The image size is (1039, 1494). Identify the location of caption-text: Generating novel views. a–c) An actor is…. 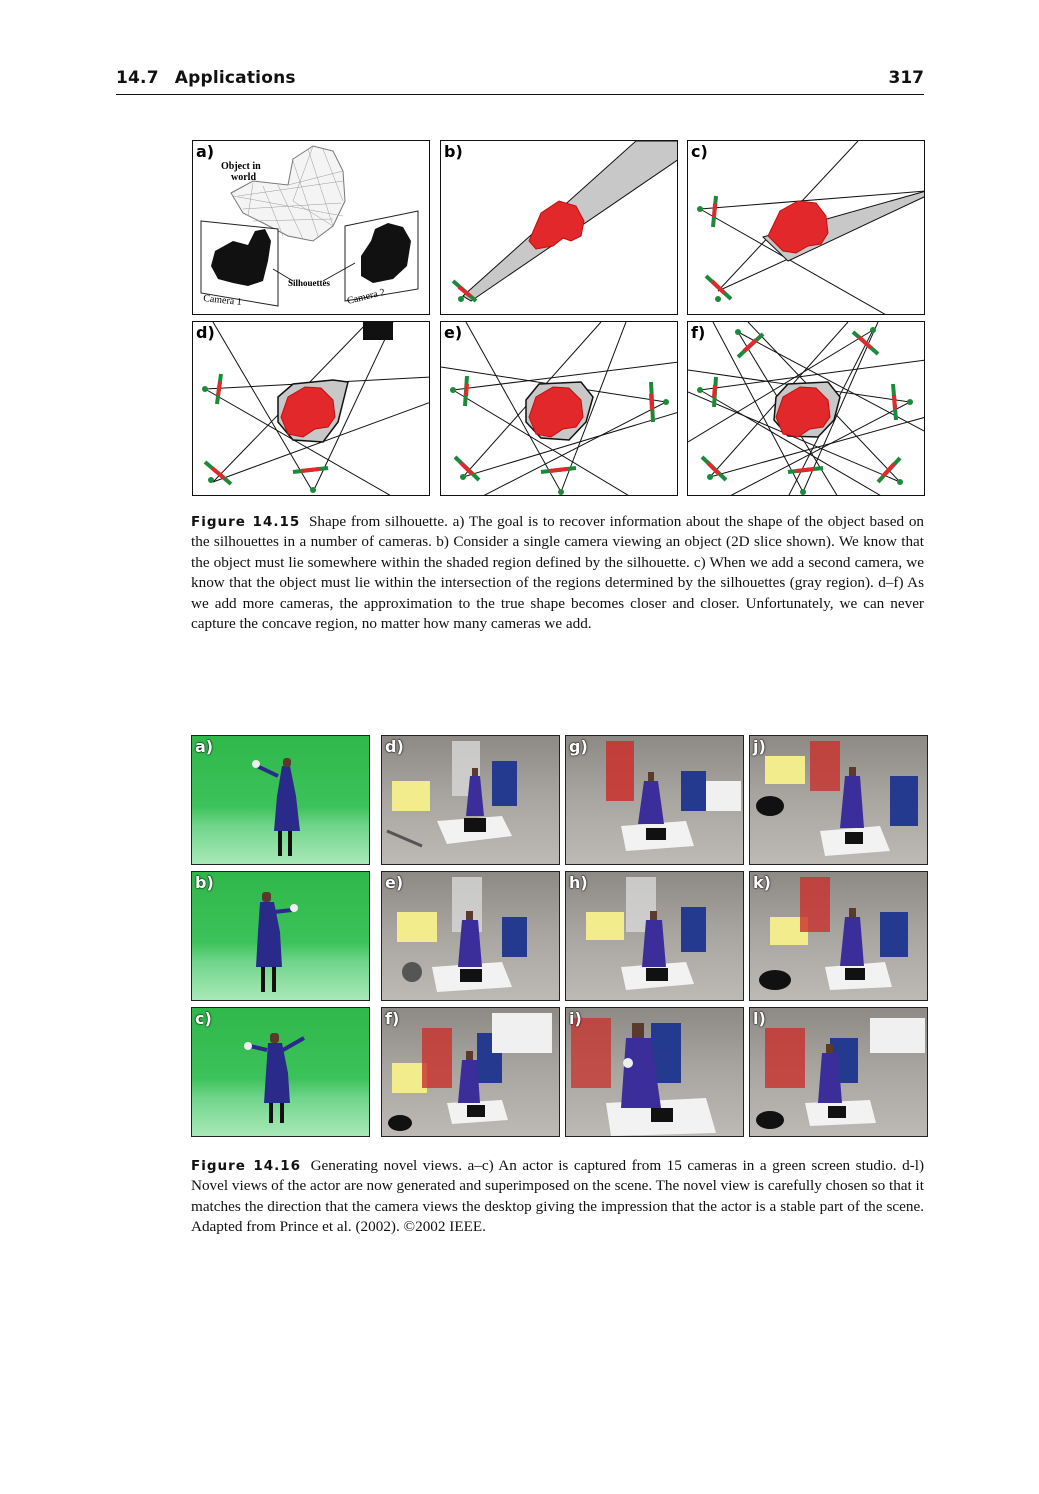
(558, 1196).